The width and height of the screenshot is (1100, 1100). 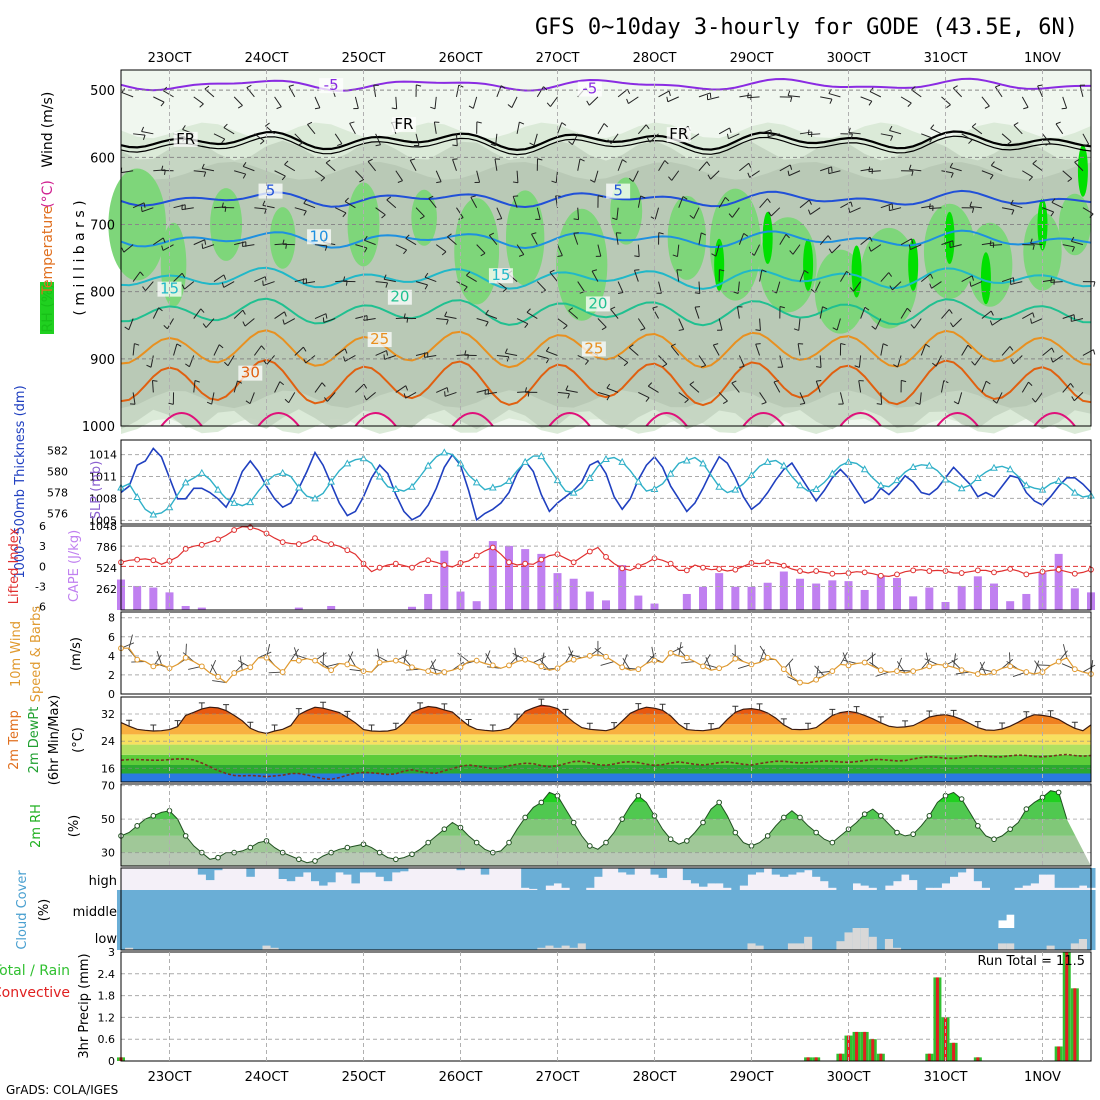 What do you see at coordinates (57, 493) in the screenshot?
I see `thickness-tick-label: 578` at bounding box center [57, 493].